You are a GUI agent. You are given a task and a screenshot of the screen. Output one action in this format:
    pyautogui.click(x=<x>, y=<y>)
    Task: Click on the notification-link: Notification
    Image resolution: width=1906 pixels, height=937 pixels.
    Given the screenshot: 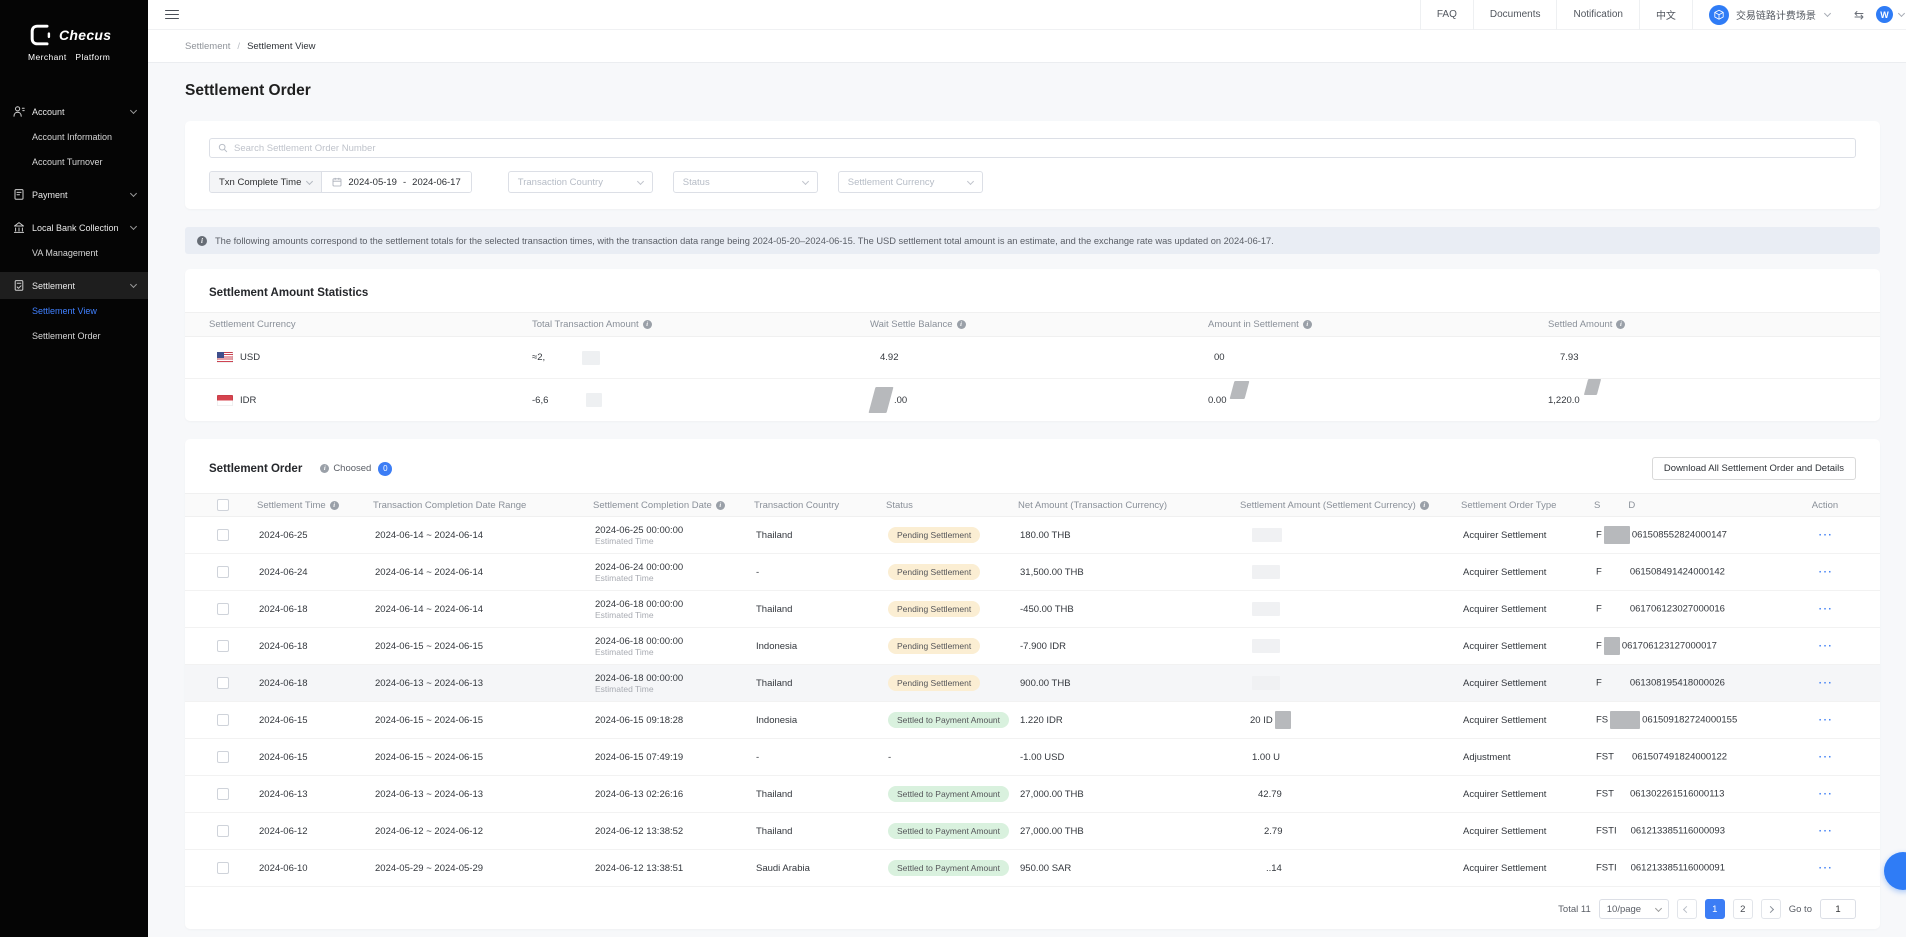 What is the action you would take?
    pyautogui.click(x=1597, y=15)
    